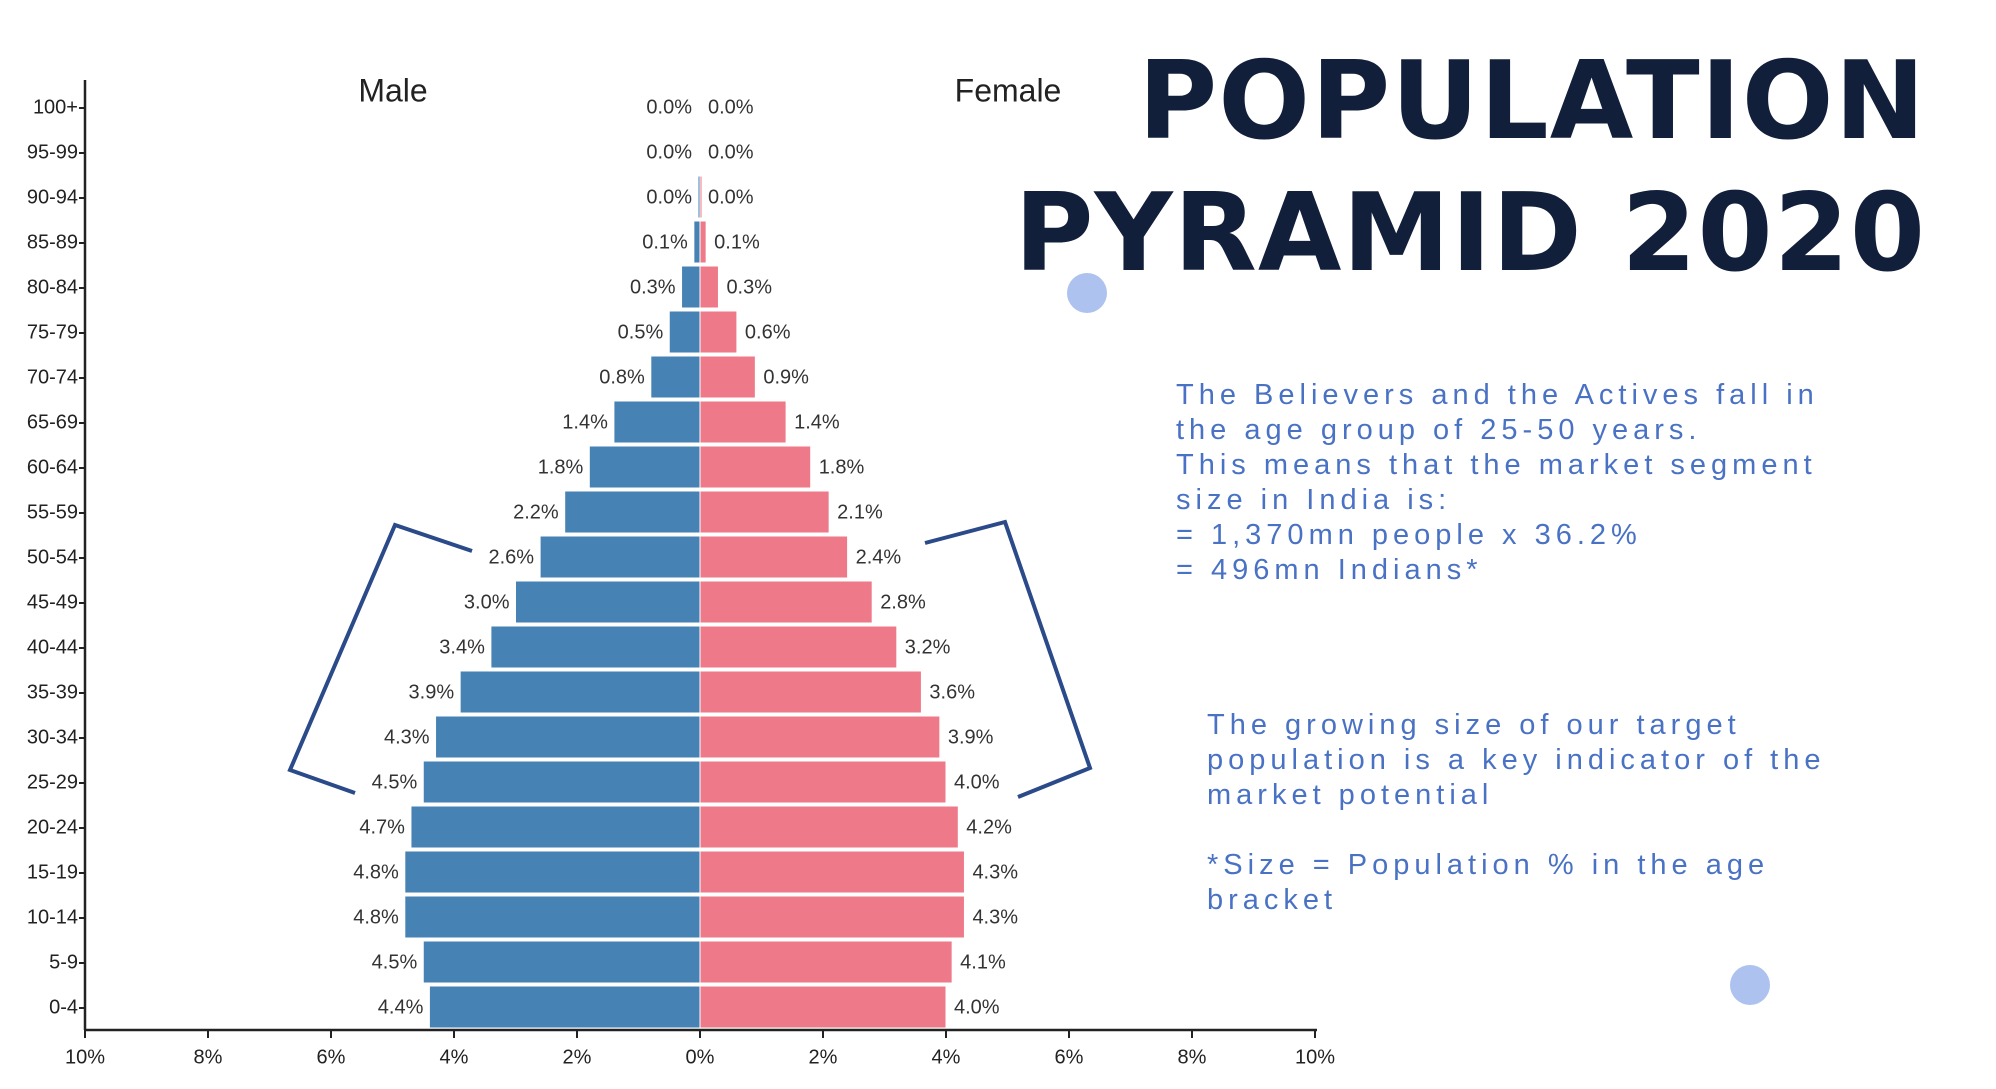  Describe the element at coordinates (995, 872) in the screenshot. I see `female-value-label: 4.3%` at that location.